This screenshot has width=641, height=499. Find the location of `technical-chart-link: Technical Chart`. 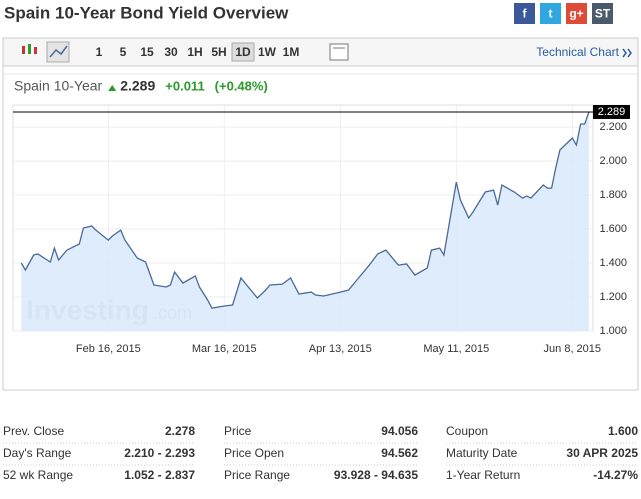

technical-chart-link: Technical Chart is located at coordinates (577, 52).